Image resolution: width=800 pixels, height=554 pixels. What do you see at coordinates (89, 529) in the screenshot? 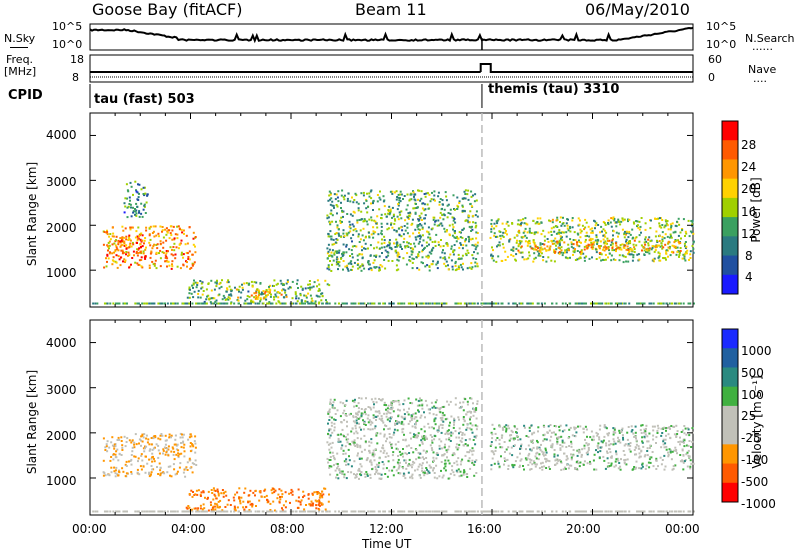
I see `xtick-0: 00:00` at bounding box center [89, 529].